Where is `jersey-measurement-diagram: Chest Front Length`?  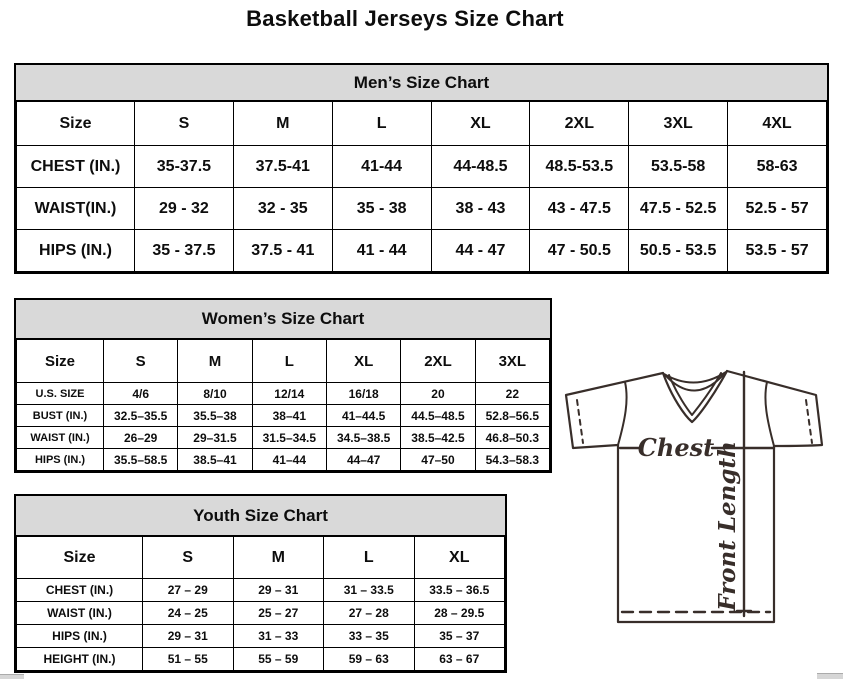
jersey-measurement-diagram: Chest Front Length is located at coordinates (694, 495).